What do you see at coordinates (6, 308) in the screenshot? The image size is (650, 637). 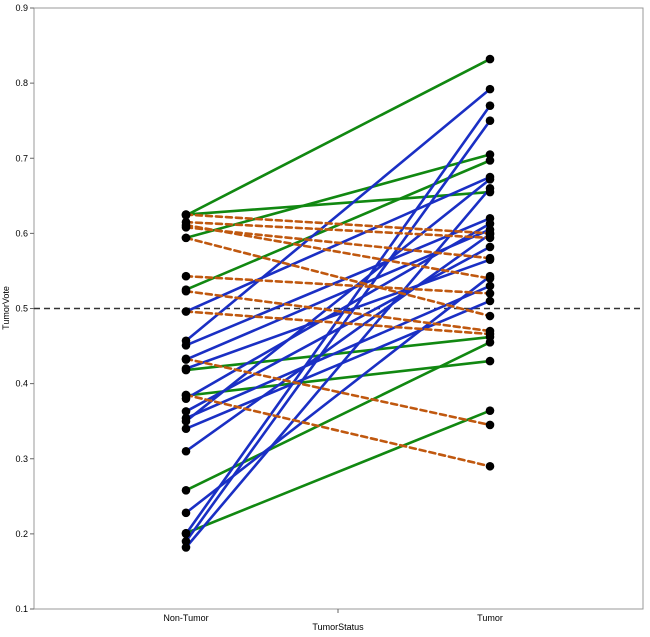 I see `y-axis-title: TumorVote` at bounding box center [6, 308].